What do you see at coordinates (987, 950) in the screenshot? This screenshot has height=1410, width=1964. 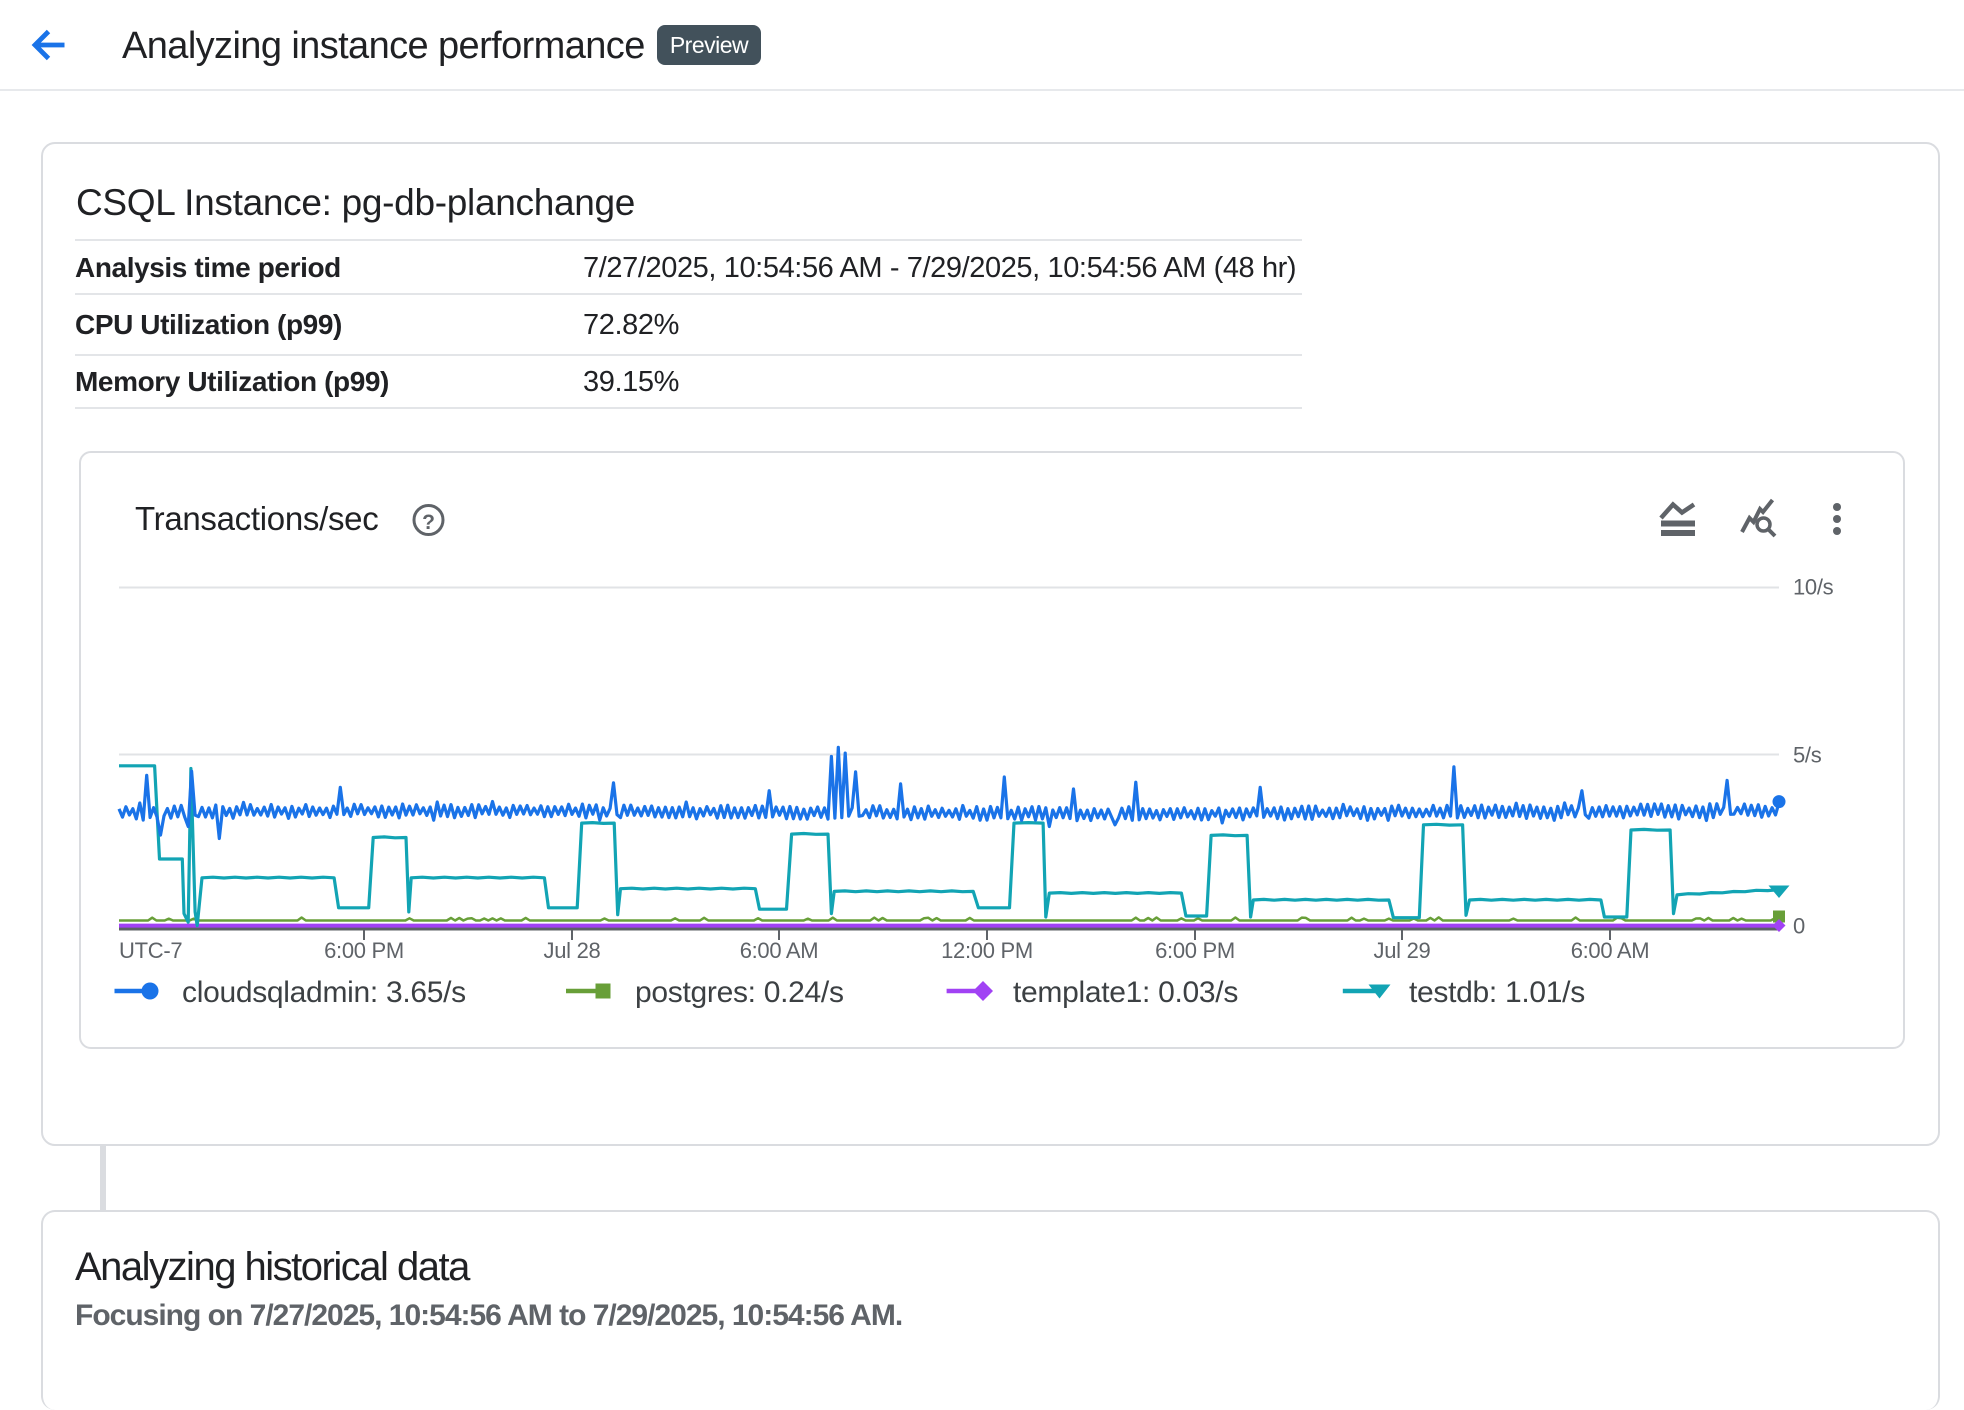 I see `svg-text: 12:00 PM` at bounding box center [987, 950].